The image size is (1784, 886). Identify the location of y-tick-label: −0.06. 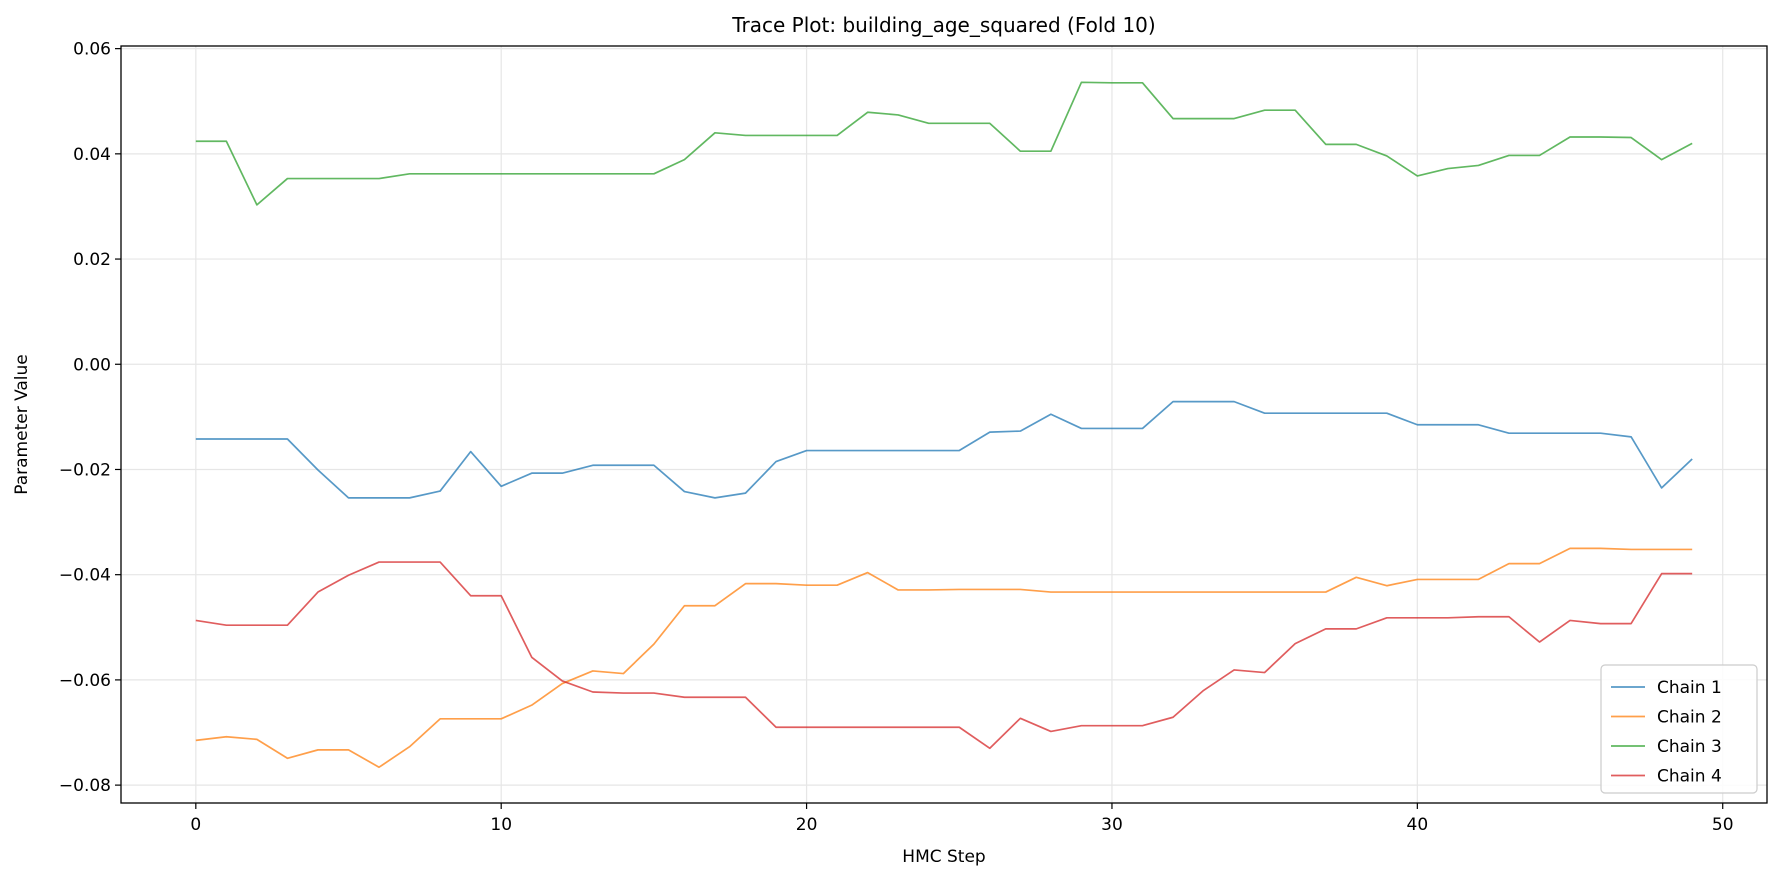
(85, 681).